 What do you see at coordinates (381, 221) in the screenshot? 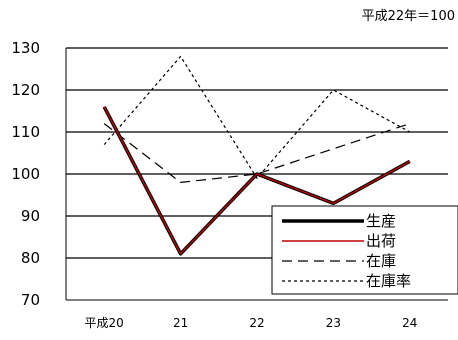
I see `legend-label: 生産` at bounding box center [381, 221].